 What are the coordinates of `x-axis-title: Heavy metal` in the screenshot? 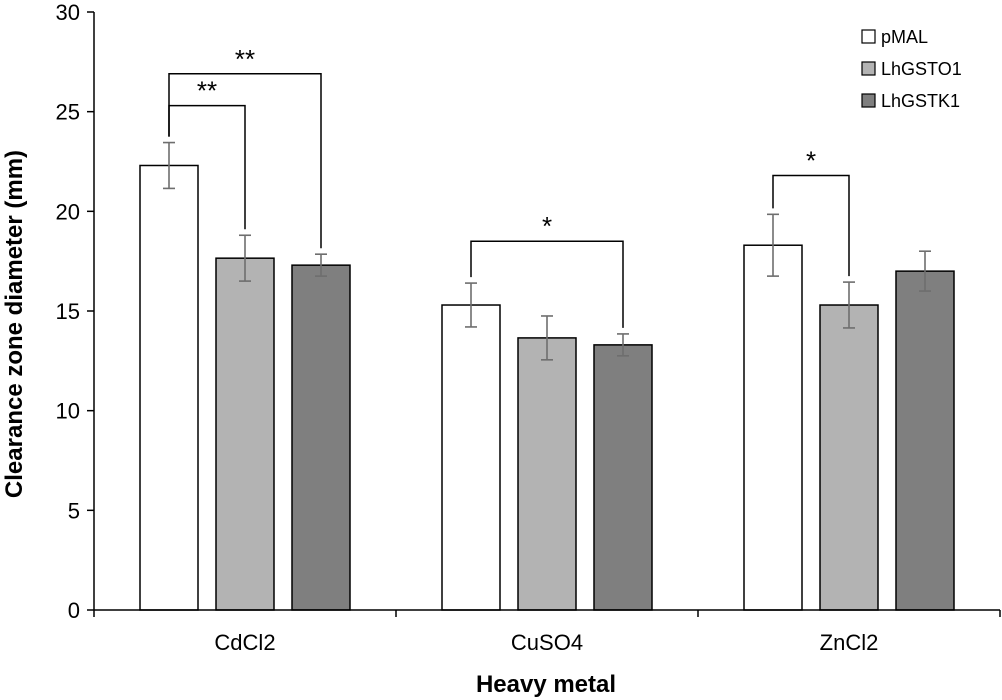 It's located at (546, 684).